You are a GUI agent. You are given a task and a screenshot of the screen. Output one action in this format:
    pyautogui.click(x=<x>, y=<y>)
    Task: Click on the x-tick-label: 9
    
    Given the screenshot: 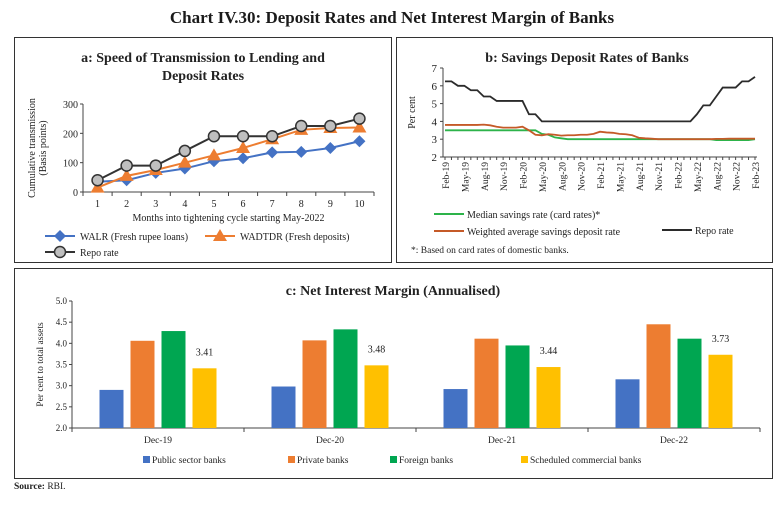 What is the action you would take?
    pyautogui.click(x=330, y=204)
    